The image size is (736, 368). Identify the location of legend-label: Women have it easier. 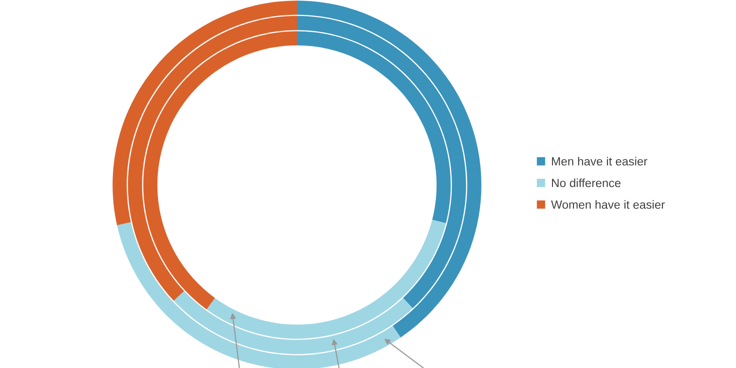
(608, 204).